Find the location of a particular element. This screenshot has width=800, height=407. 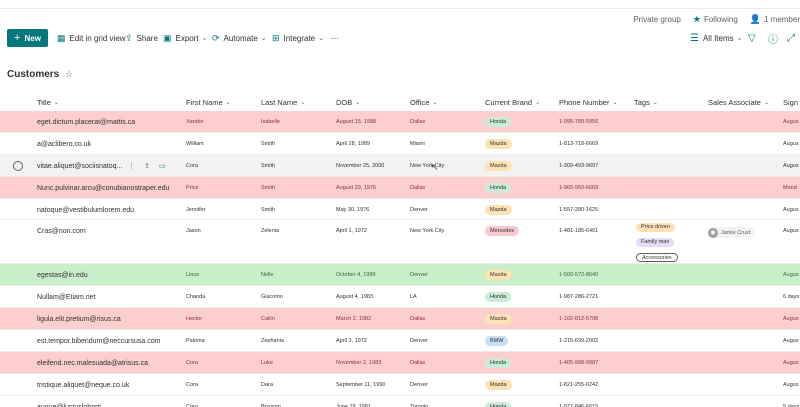

cell-title: est.tempor.bibendum@neccursusa.com is located at coordinates (109, 341).